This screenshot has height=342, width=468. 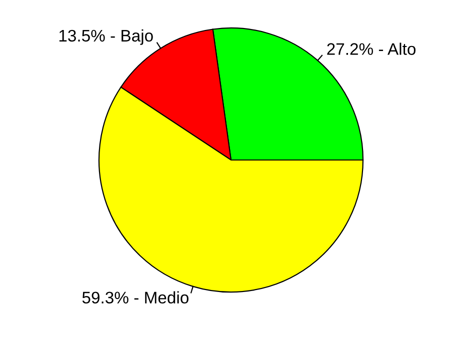 What do you see at coordinates (371, 48) in the screenshot?
I see `slice-label: 27.2% - Alto` at bounding box center [371, 48].